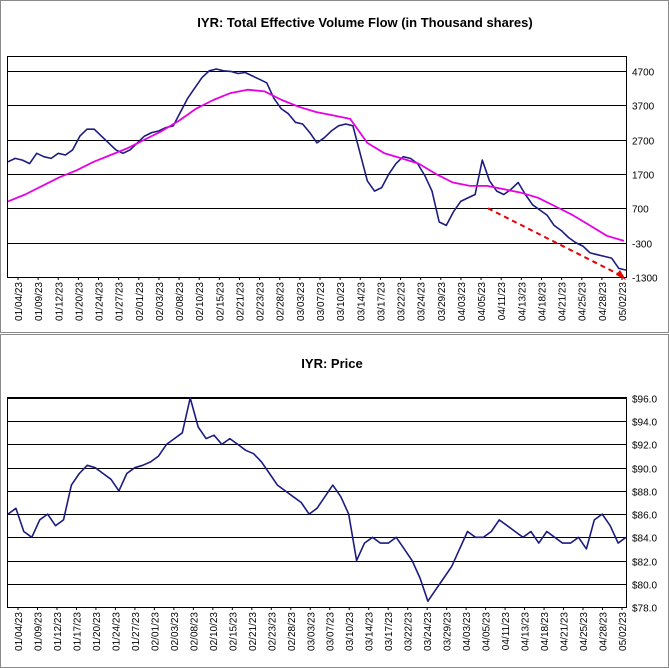 Image resolution: width=669 pixels, height=668 pixels. Describe the element at coordinates (640, 210) in the screenshot. I see `y-tick-label: 700` at that location.